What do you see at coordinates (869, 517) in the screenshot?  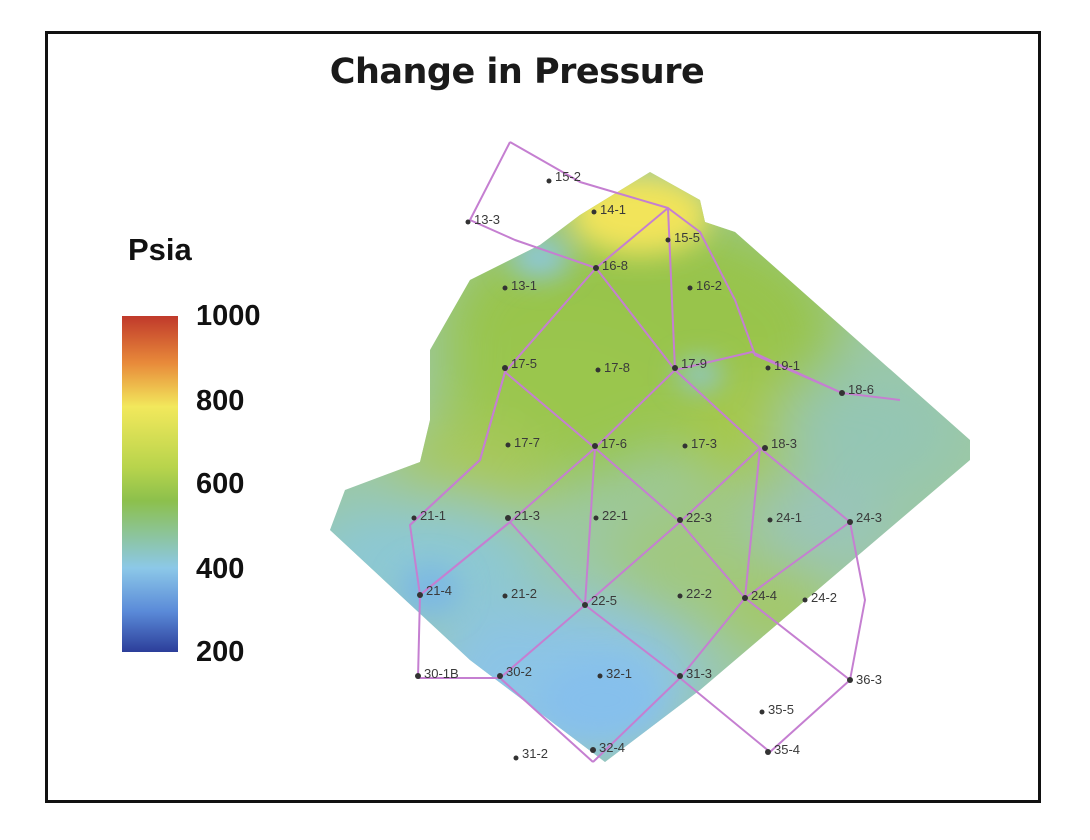 I see `well-label: 24-3` at bounding box center [869, 517].